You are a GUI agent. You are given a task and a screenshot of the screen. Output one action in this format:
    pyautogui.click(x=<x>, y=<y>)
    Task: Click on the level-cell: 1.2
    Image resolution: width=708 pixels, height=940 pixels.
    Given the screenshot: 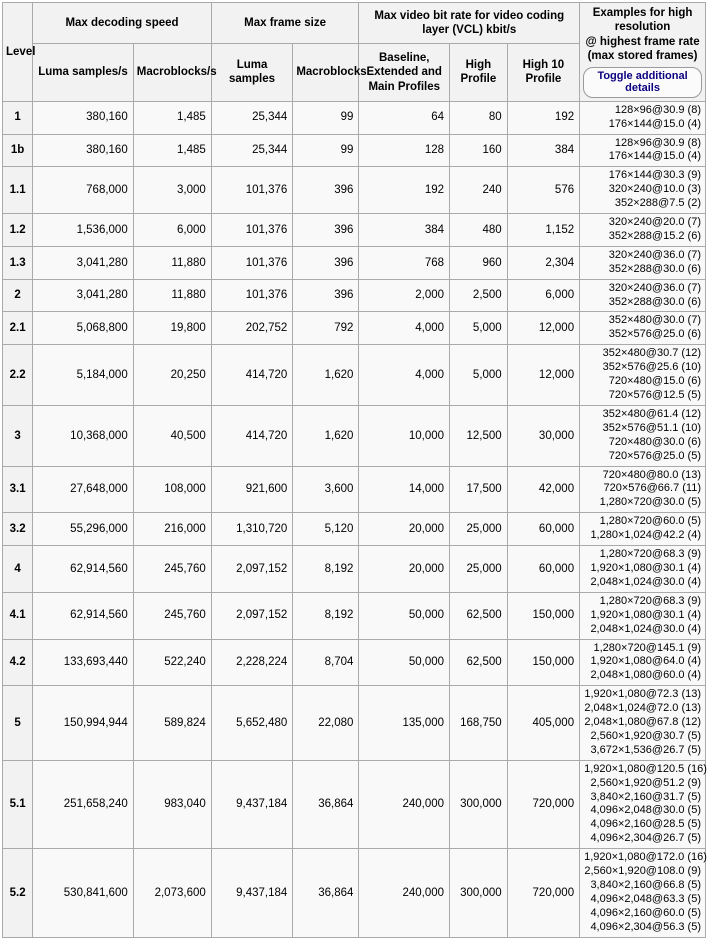 What is the action you would take?
    pyautogui.click(x=17, y=230)
    